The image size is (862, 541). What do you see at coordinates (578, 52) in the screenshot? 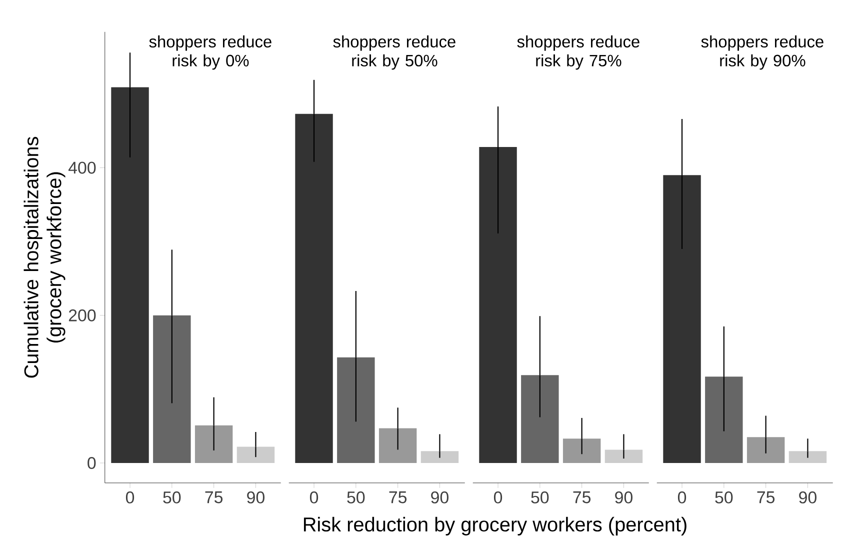
I see `chart-title: shoppers reduce risk by 75%` at bounding box center [578, 52].